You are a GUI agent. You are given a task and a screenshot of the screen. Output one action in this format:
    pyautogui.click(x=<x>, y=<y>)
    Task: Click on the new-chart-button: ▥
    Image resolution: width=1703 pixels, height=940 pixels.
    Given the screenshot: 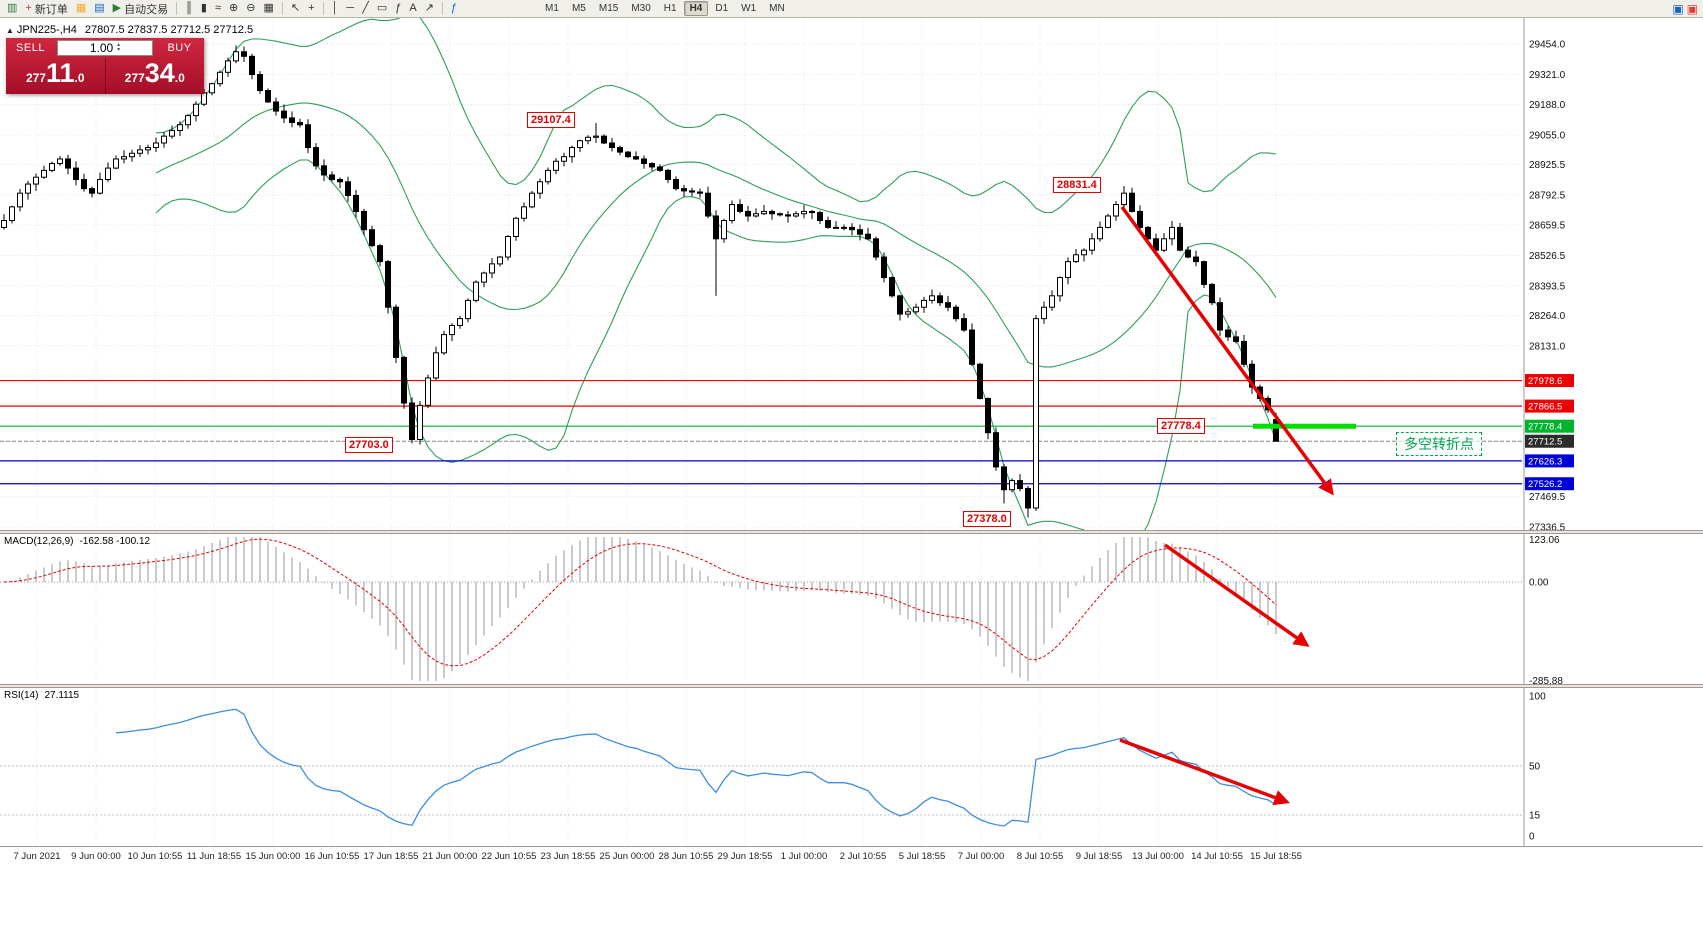 What is the action you would take?
    pyautogui.click(x=12, y=9)
    